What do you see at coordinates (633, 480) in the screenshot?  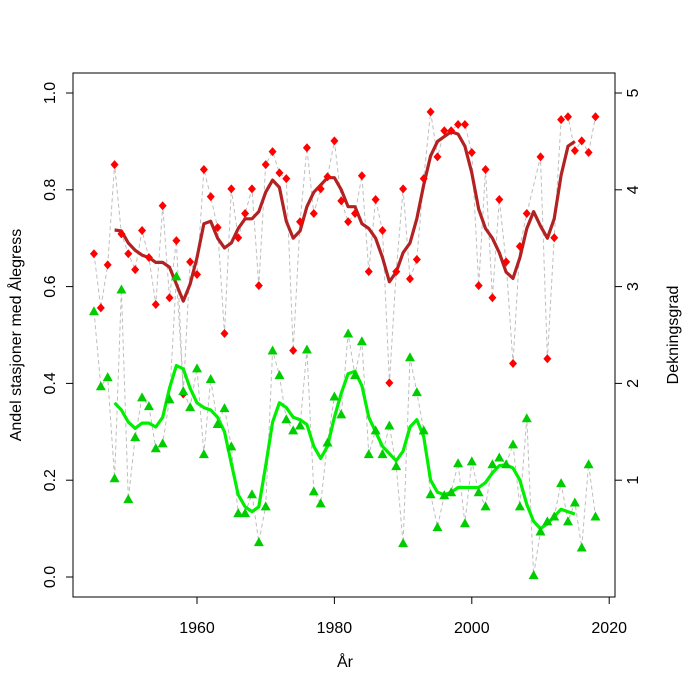 I see `y-right-tick-label: 1` at bounding box center [633, 480].